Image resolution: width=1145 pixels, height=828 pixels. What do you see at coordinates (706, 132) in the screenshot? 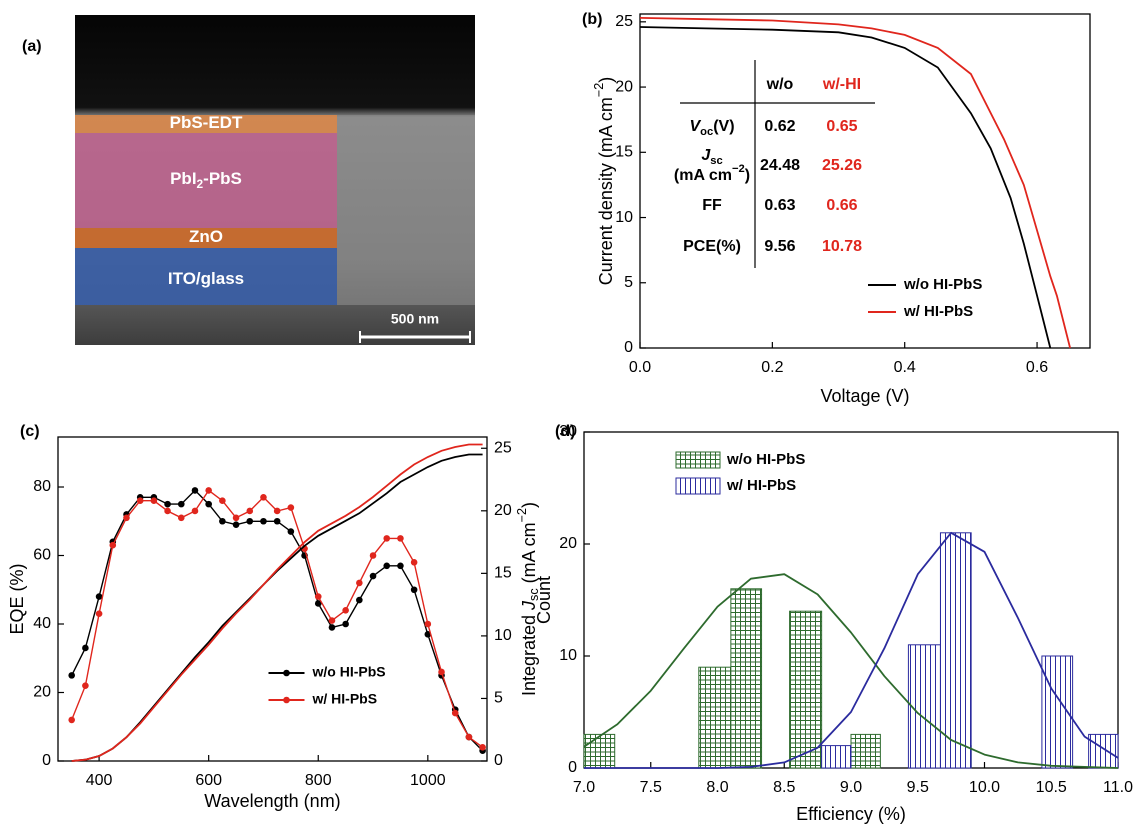
I see `text-part: oc` at bounding box center [706, 132].